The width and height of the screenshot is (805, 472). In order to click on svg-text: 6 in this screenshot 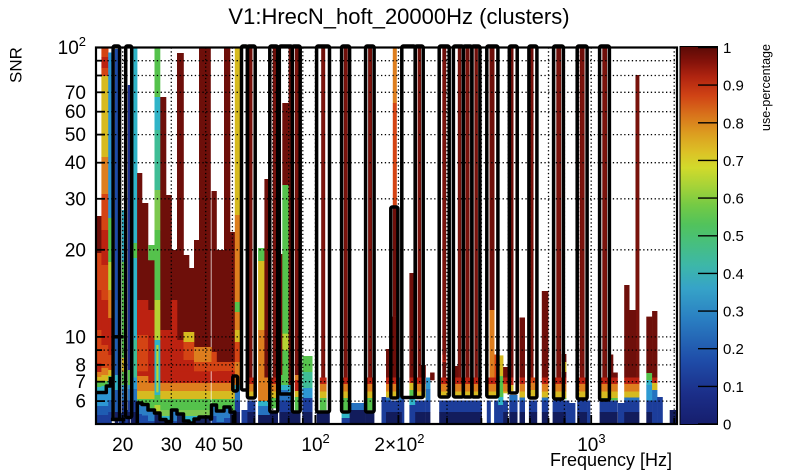, I will do `click(80, 402)`.